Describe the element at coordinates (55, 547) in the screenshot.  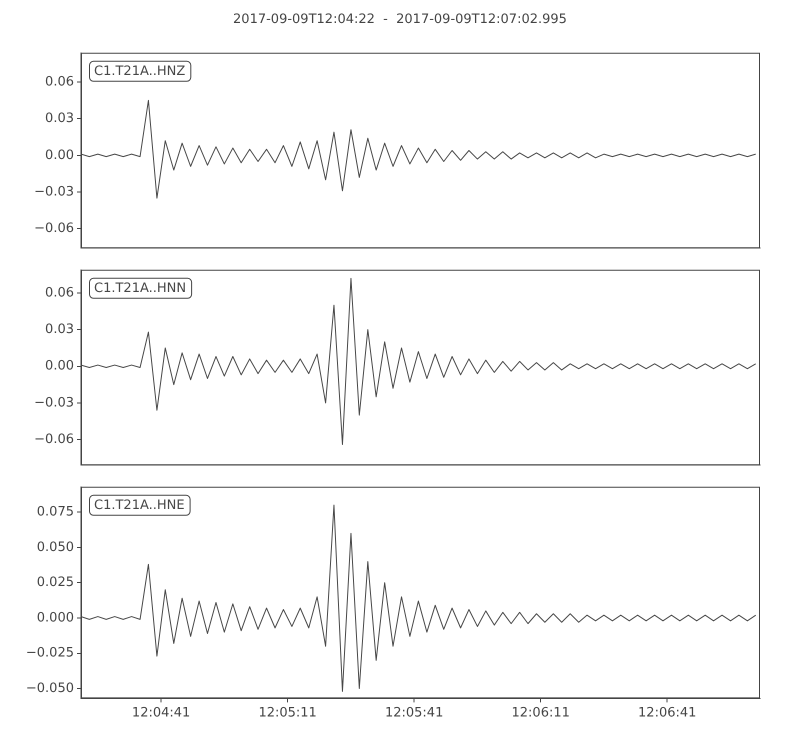
I see `y-tick-label: 0.050` at that location.